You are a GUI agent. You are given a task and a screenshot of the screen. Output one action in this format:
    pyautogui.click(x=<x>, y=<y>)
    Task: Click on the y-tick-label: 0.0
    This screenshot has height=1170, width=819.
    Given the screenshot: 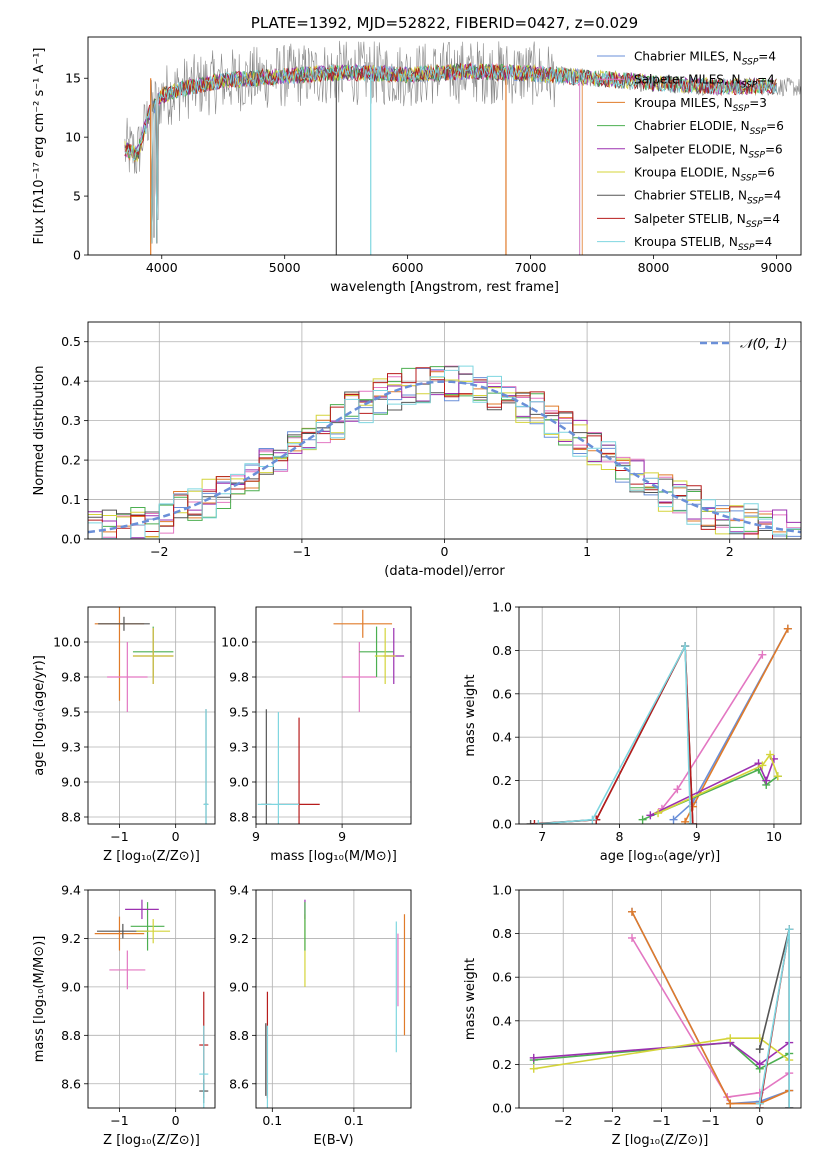 What is the action you would take?
    pyautogui.click(x=502, y=1108)
    